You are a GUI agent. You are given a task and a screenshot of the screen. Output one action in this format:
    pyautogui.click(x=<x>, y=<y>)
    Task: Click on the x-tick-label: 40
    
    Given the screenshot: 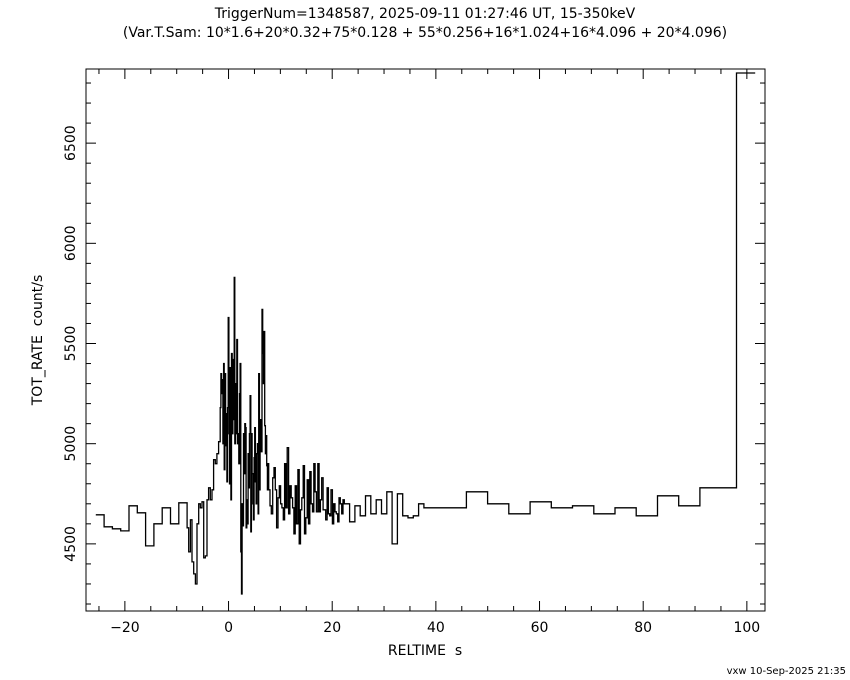 What is the action you would take?
    pyautogui.click(x=436, y=628)
    